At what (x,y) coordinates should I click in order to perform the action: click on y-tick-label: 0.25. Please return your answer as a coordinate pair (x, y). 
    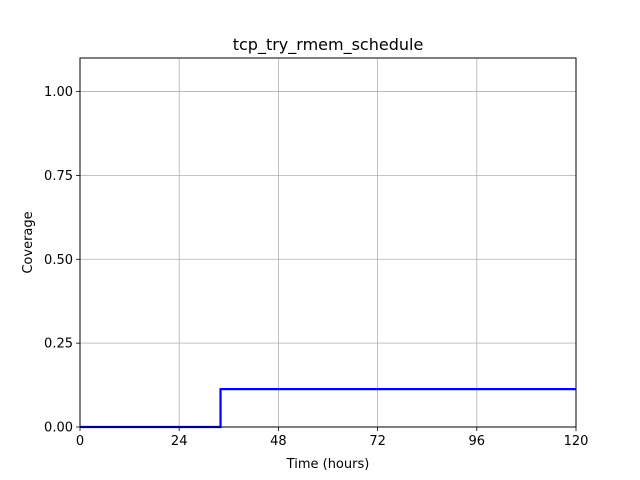
    Looking at the image, I should click on (58, 344).